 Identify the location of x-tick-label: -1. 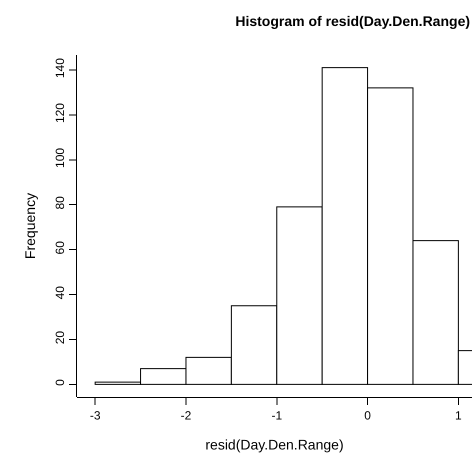
(276, 415).